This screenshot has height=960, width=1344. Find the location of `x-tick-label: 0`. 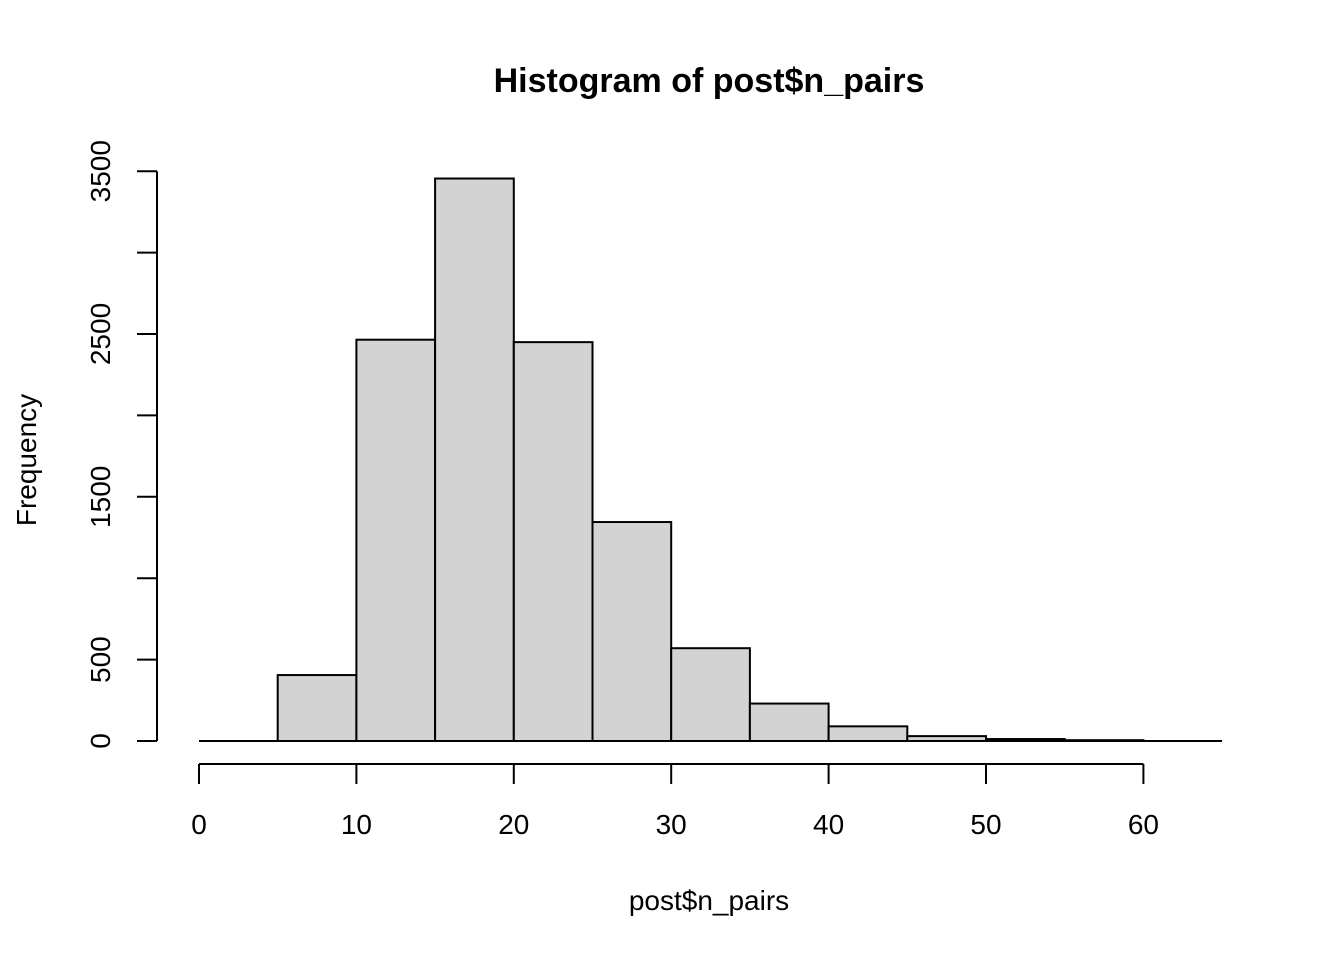

x-tick-label: 0 is located at coordinates (199, 824).